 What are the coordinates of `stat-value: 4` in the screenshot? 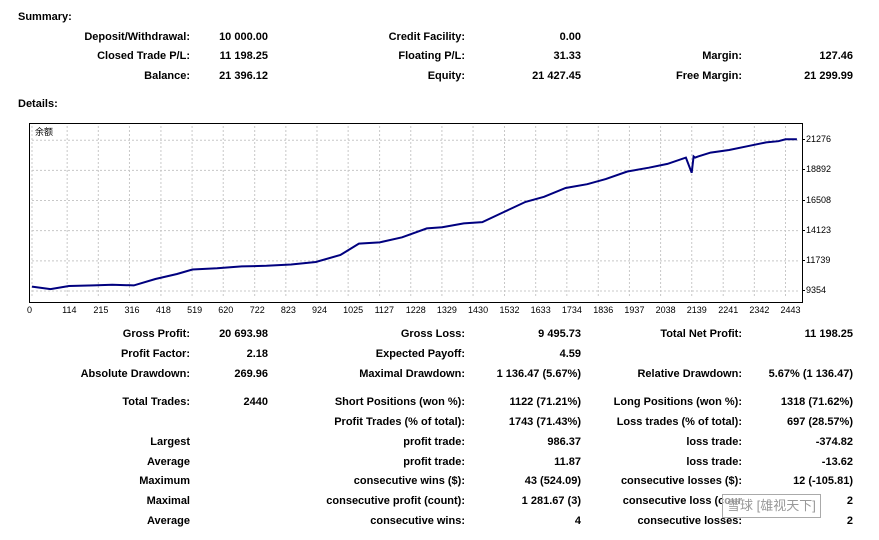 It's located at (577, 521).